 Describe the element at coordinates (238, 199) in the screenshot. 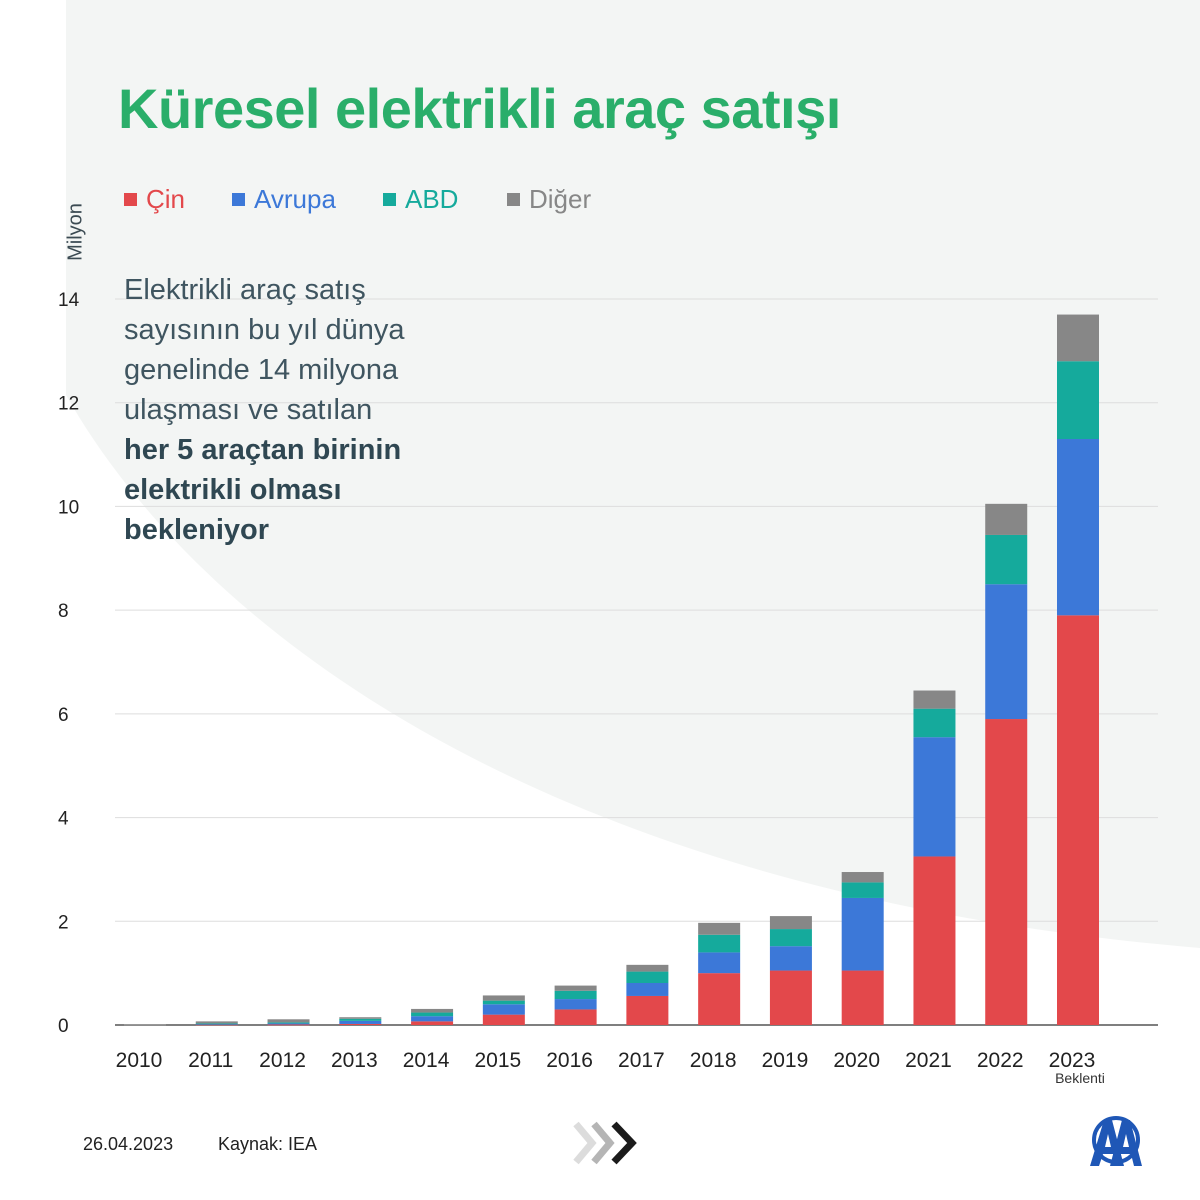

I see `legend-swatch-avrupa` at that location.